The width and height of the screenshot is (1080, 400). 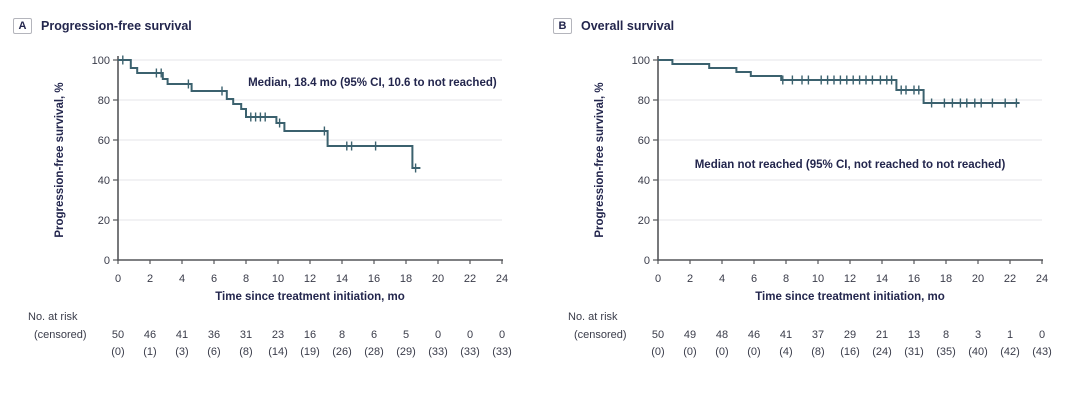 What do you see at coordinates (628, 26) in the screenshot?
I see `panel-b-title: Overall survival` at bounding box center [628, 26].